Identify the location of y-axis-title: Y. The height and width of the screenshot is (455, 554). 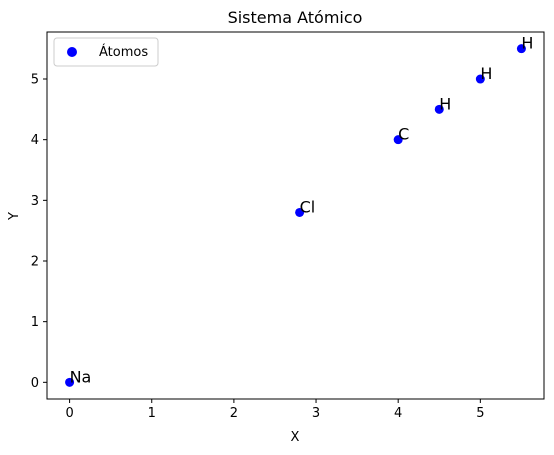
(14, 216).